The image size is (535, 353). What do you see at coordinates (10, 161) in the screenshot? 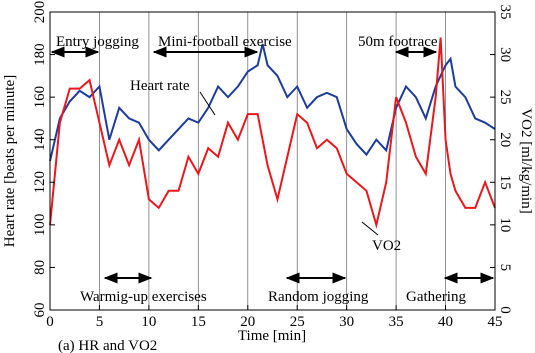
I see `y-axis-label: Heart rate [beats per minute]` at bounding box center [10, 161].